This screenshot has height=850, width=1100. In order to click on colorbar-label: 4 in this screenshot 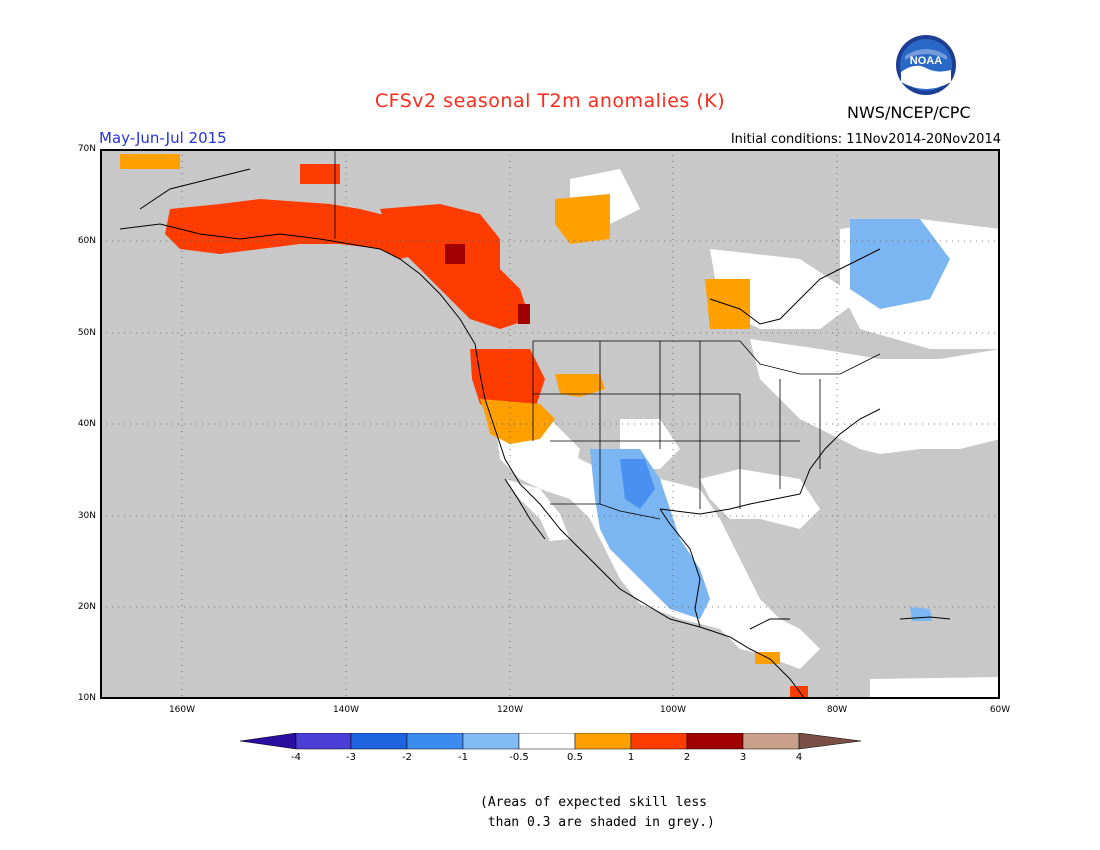, I will do `click(799, 757)`.